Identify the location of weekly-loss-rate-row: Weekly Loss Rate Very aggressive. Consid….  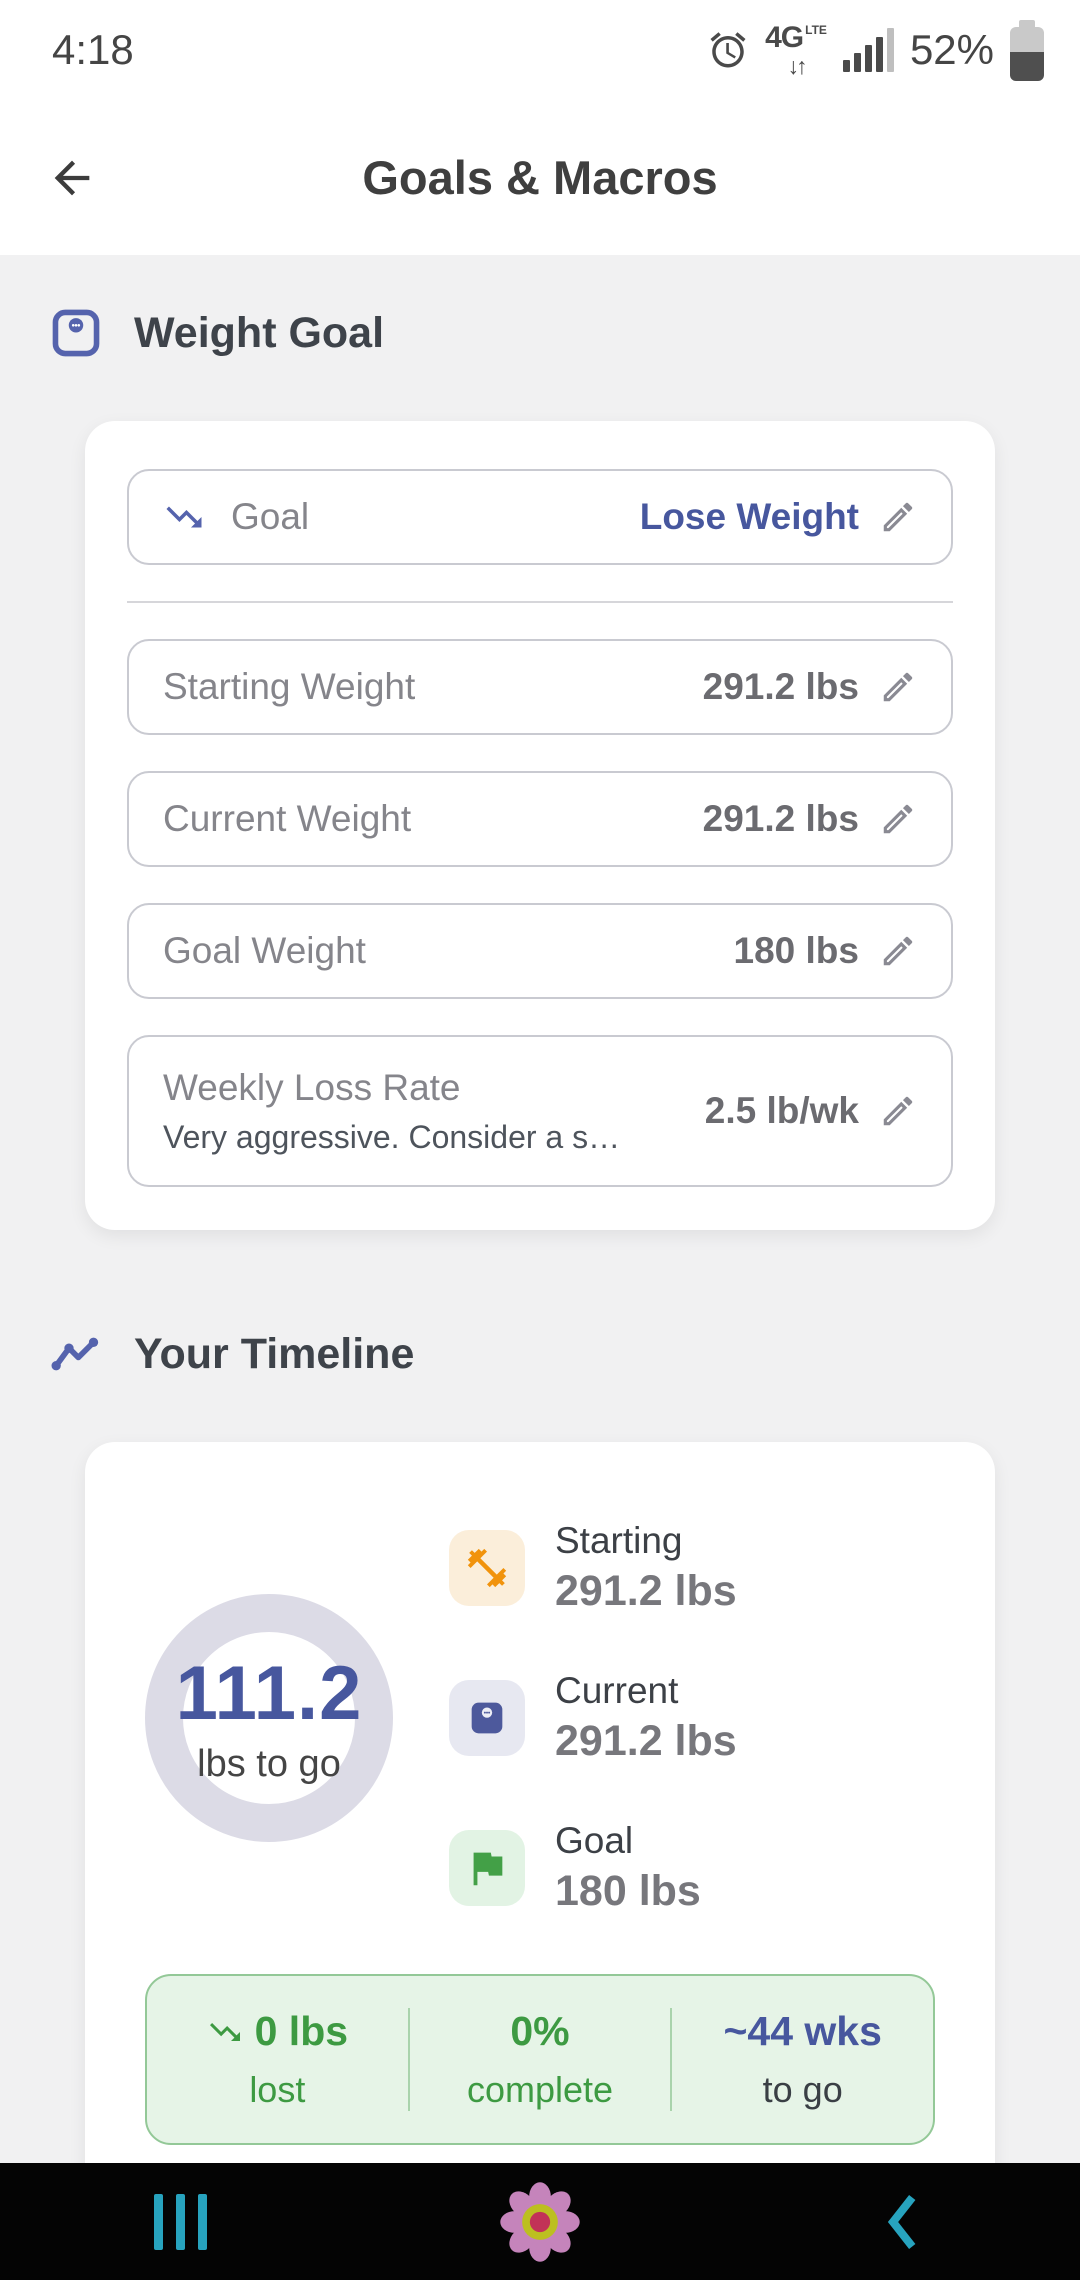
(540, 1111).